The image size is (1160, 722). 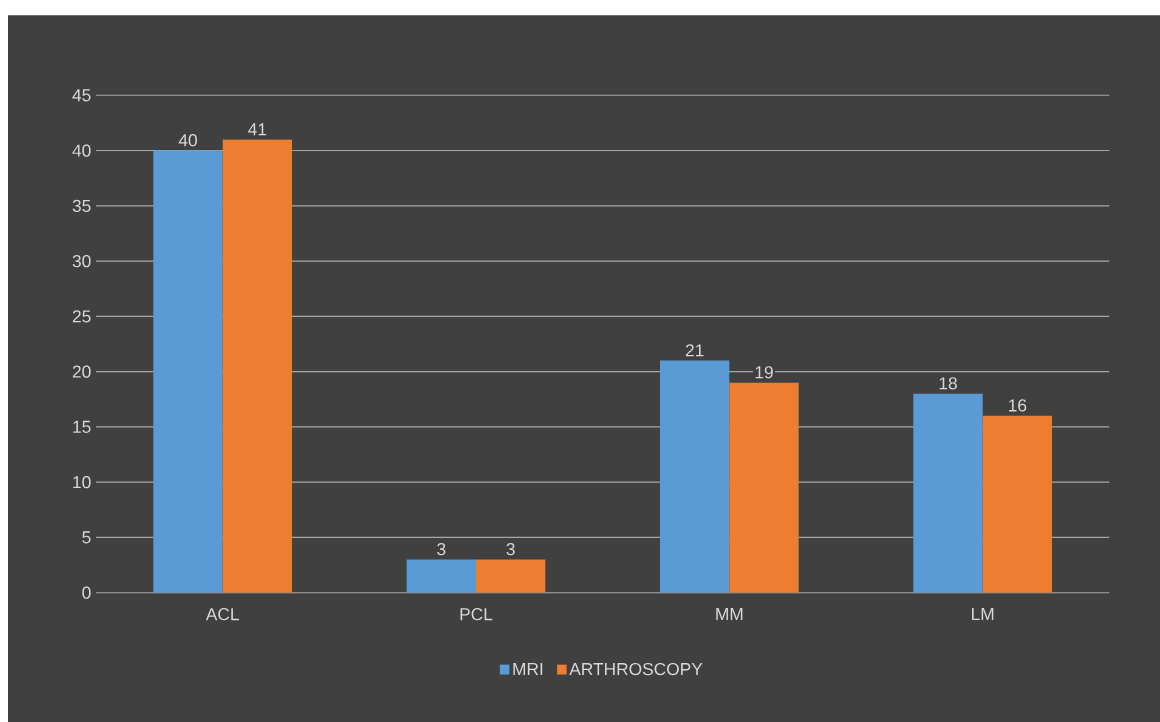 What do you see at coordinates (257, 129) in the screenshot?
I see `data-label: 41` at bounding box center [257, 129].